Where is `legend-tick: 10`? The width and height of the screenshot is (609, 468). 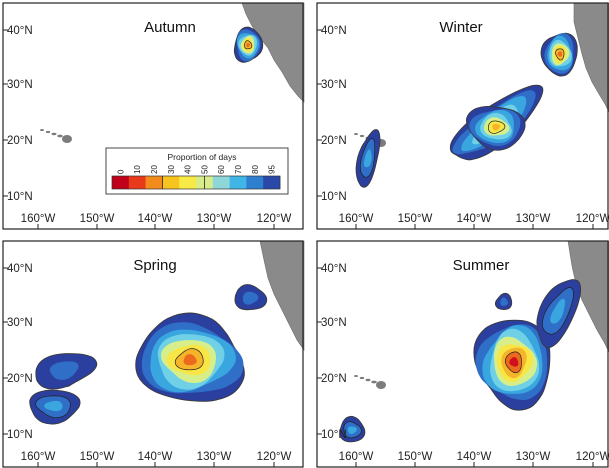 legend-tick: 10 is located at coordinates (137, 169).